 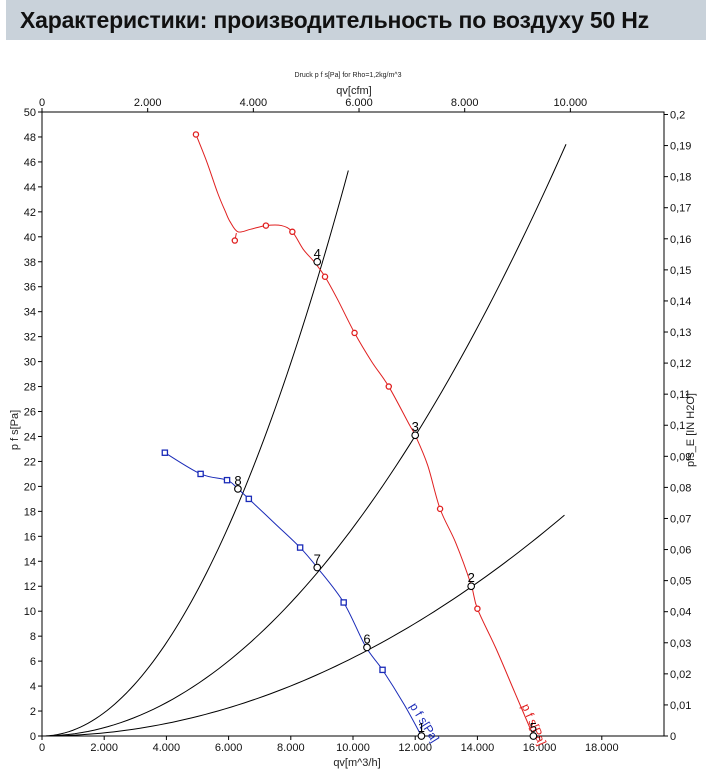 What do you see at coordinates (680, 551) in the screenshot?
I see `y2-tick-label: 0,06` at bounding box center [680, 551].